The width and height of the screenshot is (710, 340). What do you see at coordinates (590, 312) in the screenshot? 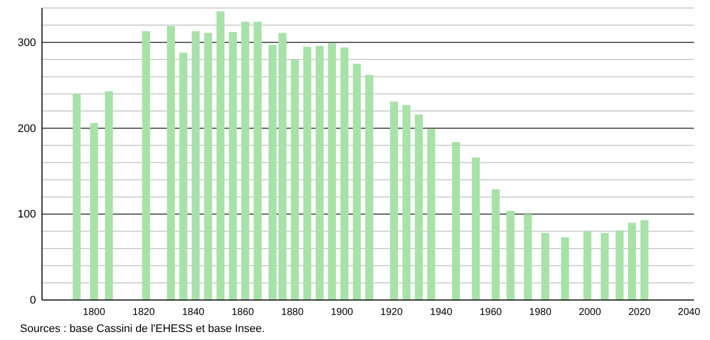
I see `x-tick-label: 2000` at bounding box center [590, 312].